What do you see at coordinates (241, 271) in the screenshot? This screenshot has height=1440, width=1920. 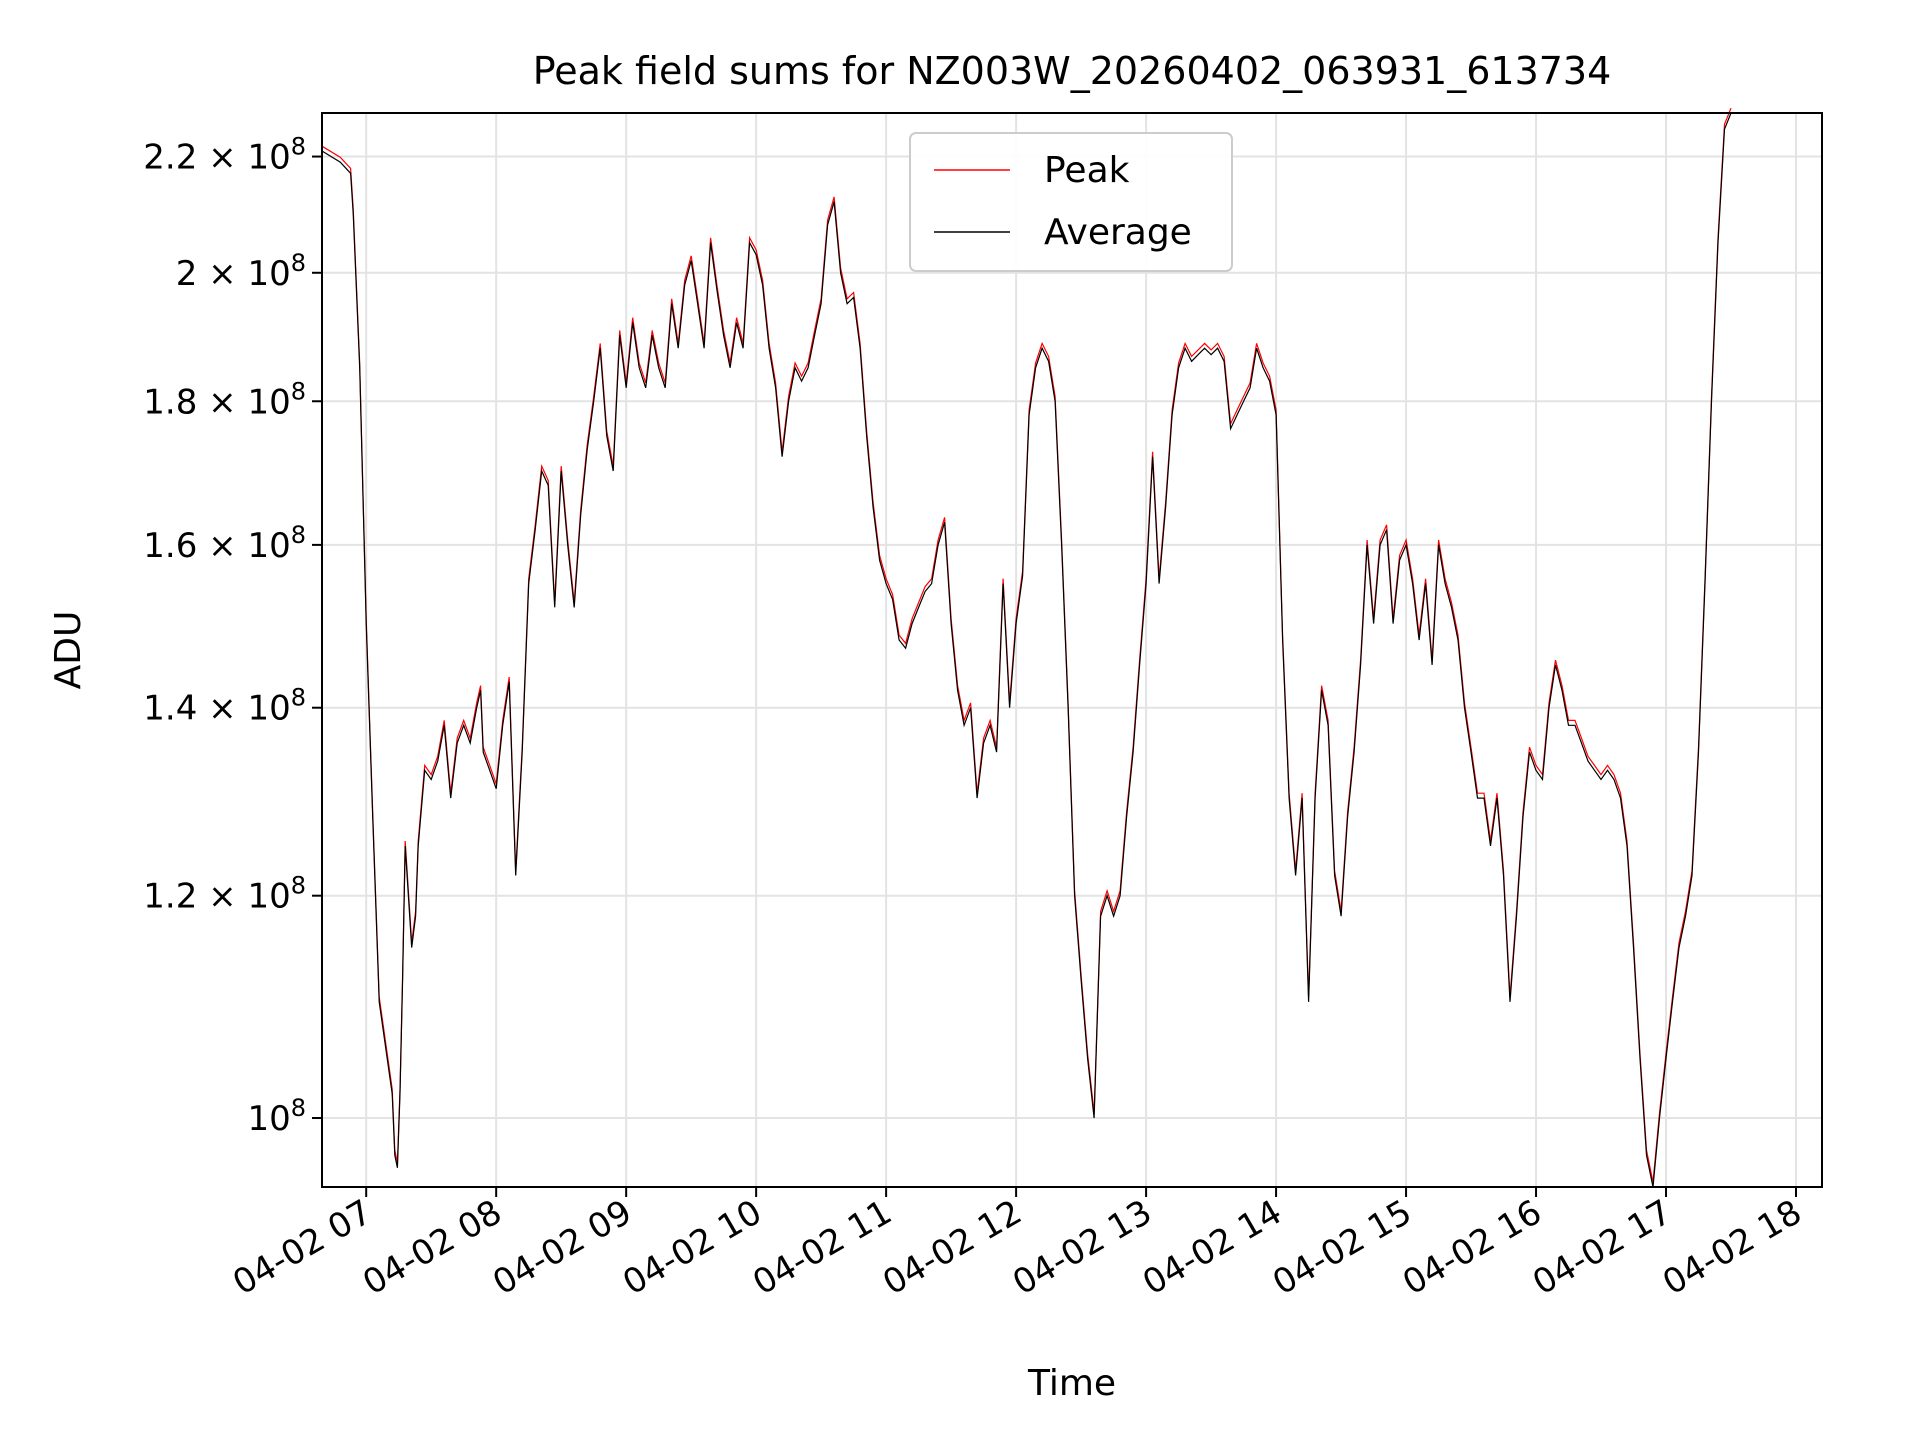 I see `y-tick-label: 2 × 108` at bounding box center [241, 271].